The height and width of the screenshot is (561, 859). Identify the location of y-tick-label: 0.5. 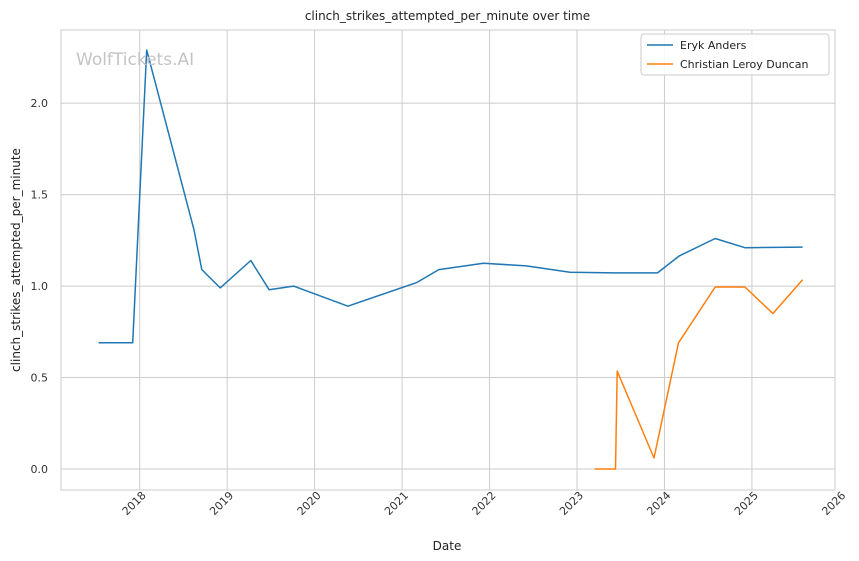
(40, 378).